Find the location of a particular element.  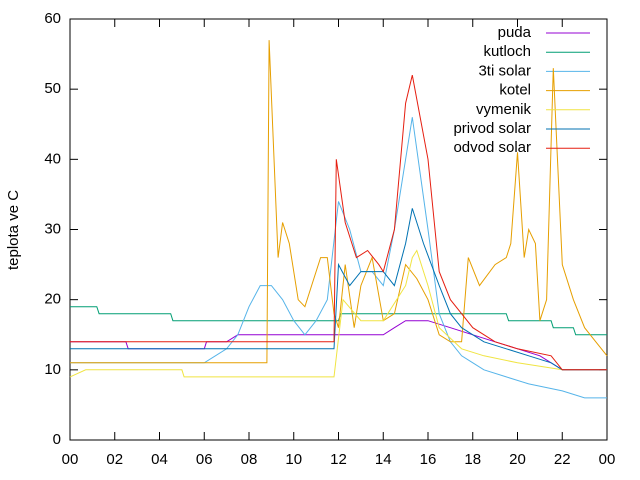

x-tick-label: 04 is located at coordinates (159, 459).